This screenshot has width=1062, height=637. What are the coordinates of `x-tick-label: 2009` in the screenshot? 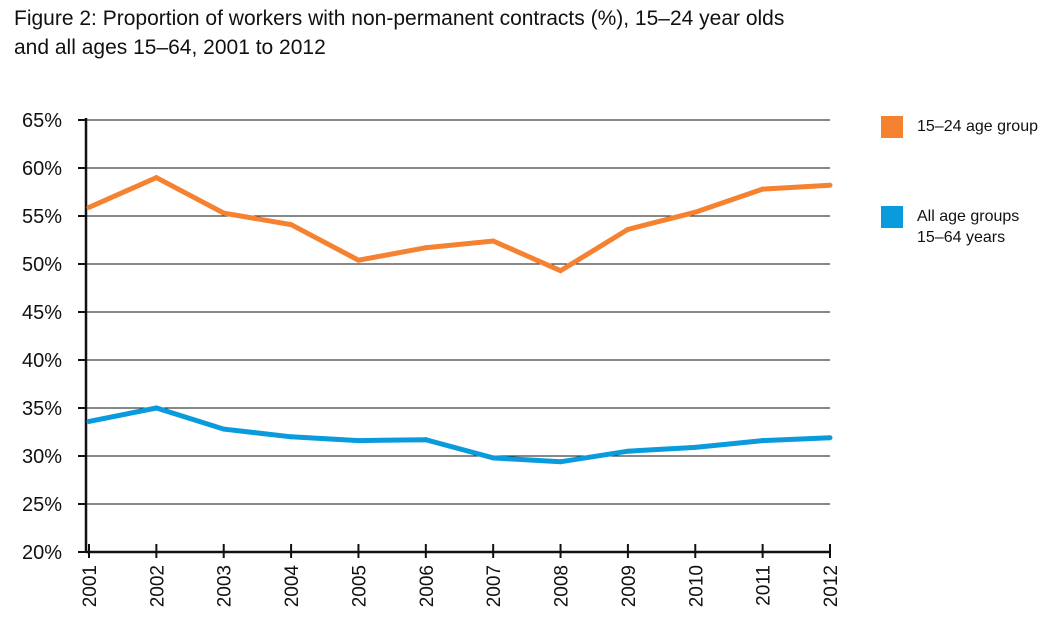 It's located at (629, 586).